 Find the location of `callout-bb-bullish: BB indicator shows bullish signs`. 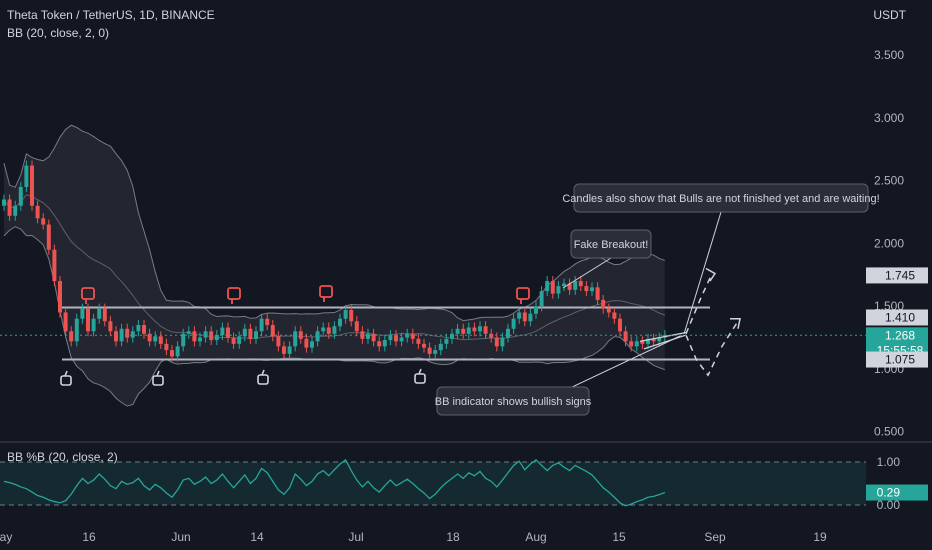

callout-bb-bullish: BB indicator shows bullish signs is located at coordinates (558, 375).